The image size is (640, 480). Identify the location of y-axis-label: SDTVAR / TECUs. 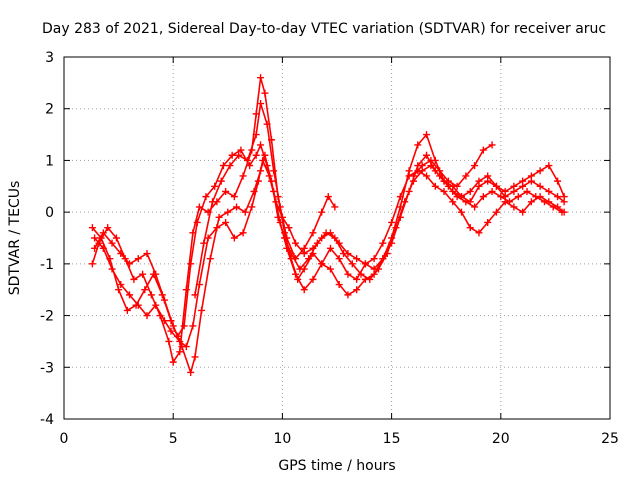
(15, 238).